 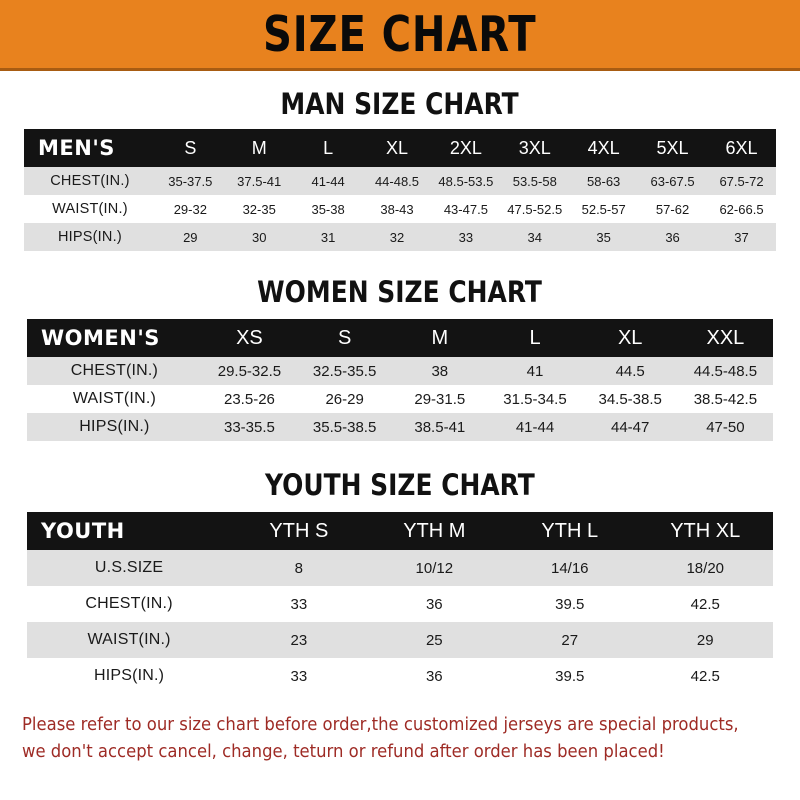 What do you see at coordinates (345, 371) in the screenshot?
I see `women-cell: 32.5-35.5` at bounding box center [345, 371].